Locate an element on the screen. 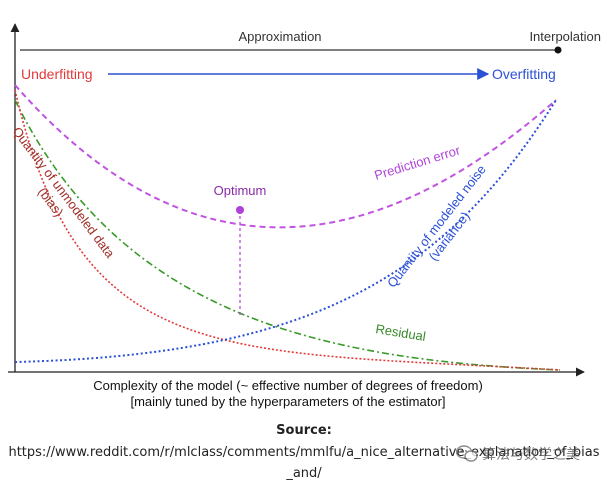  watermark-text: 算法与数学之美 is located at coordinates (531, 455).